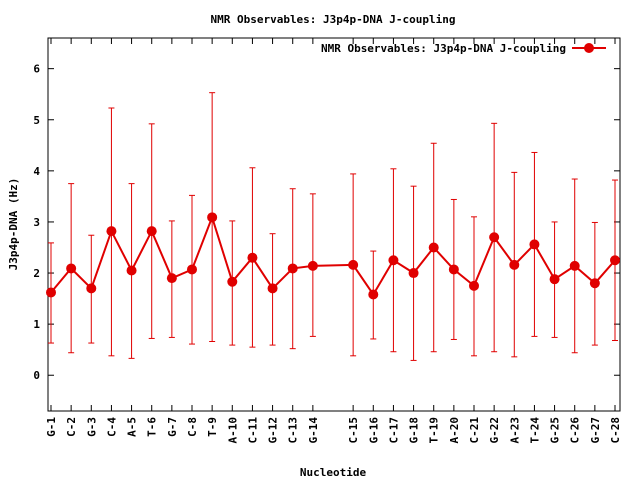 The image size is (640, 480). Describe the element at coordinates (71, 427) in the screenshot. I see `x-tick-label: C-2` at that location.